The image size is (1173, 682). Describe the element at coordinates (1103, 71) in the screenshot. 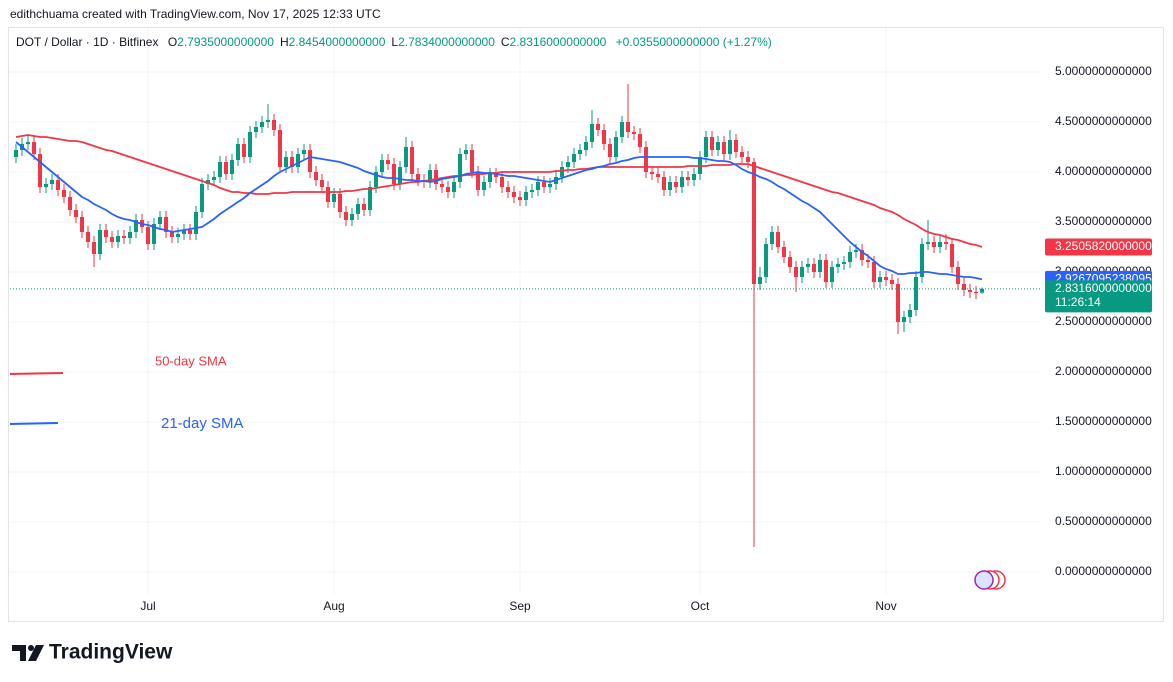

I see `y-tick-label: 5.0000000000000` at that location.